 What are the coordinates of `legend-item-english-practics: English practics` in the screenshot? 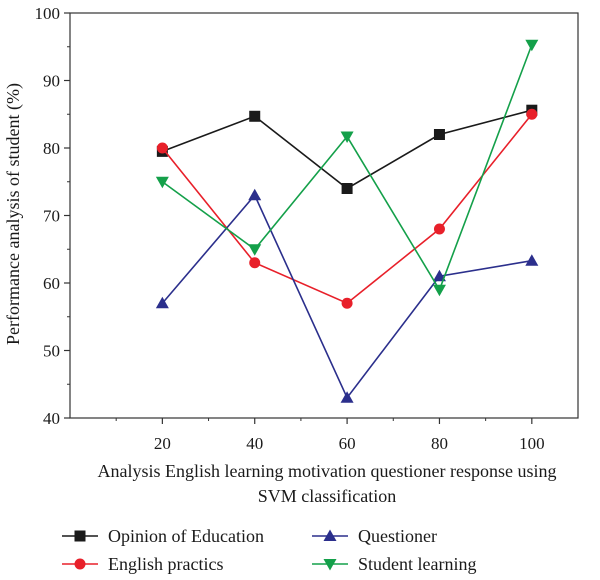 It's located at (142, 564).